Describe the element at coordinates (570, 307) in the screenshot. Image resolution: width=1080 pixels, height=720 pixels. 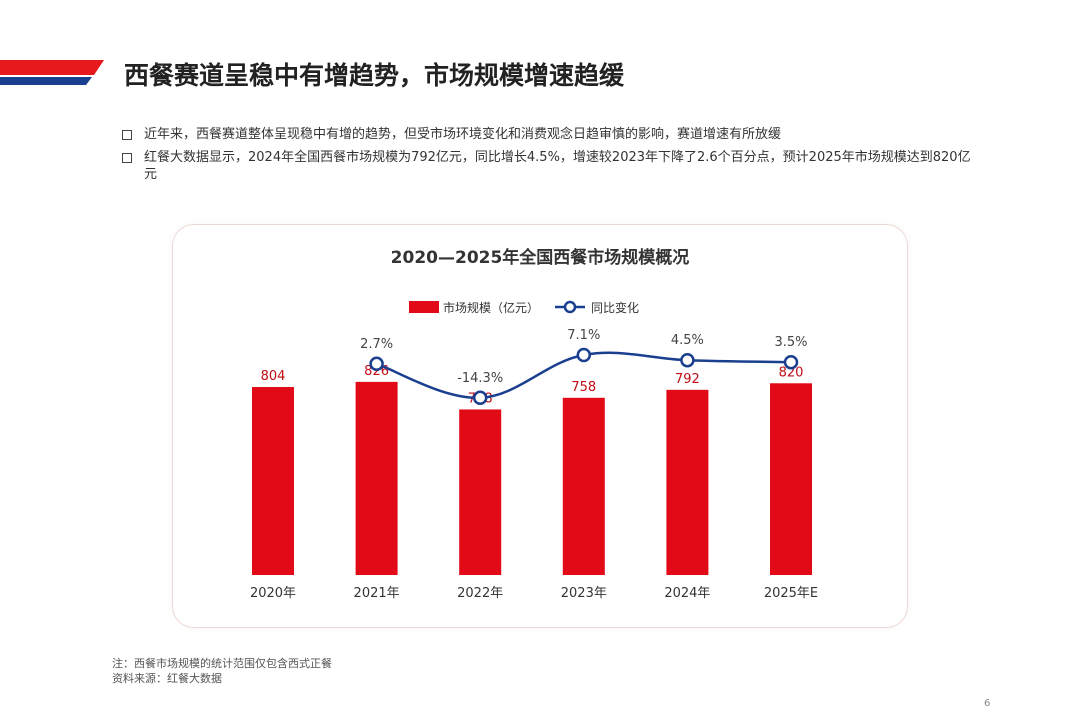
I see `legend-marker-yoy` at that location.